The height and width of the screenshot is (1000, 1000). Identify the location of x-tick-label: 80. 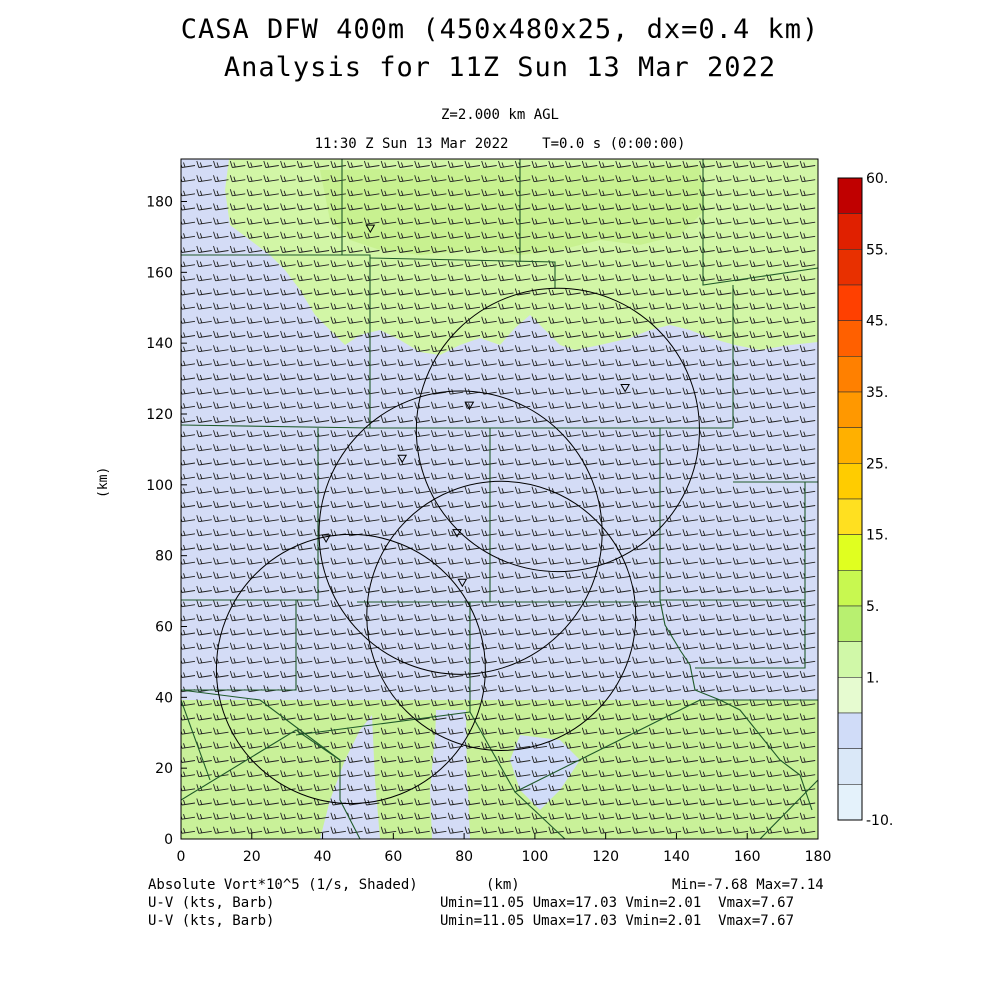
(464, 857).